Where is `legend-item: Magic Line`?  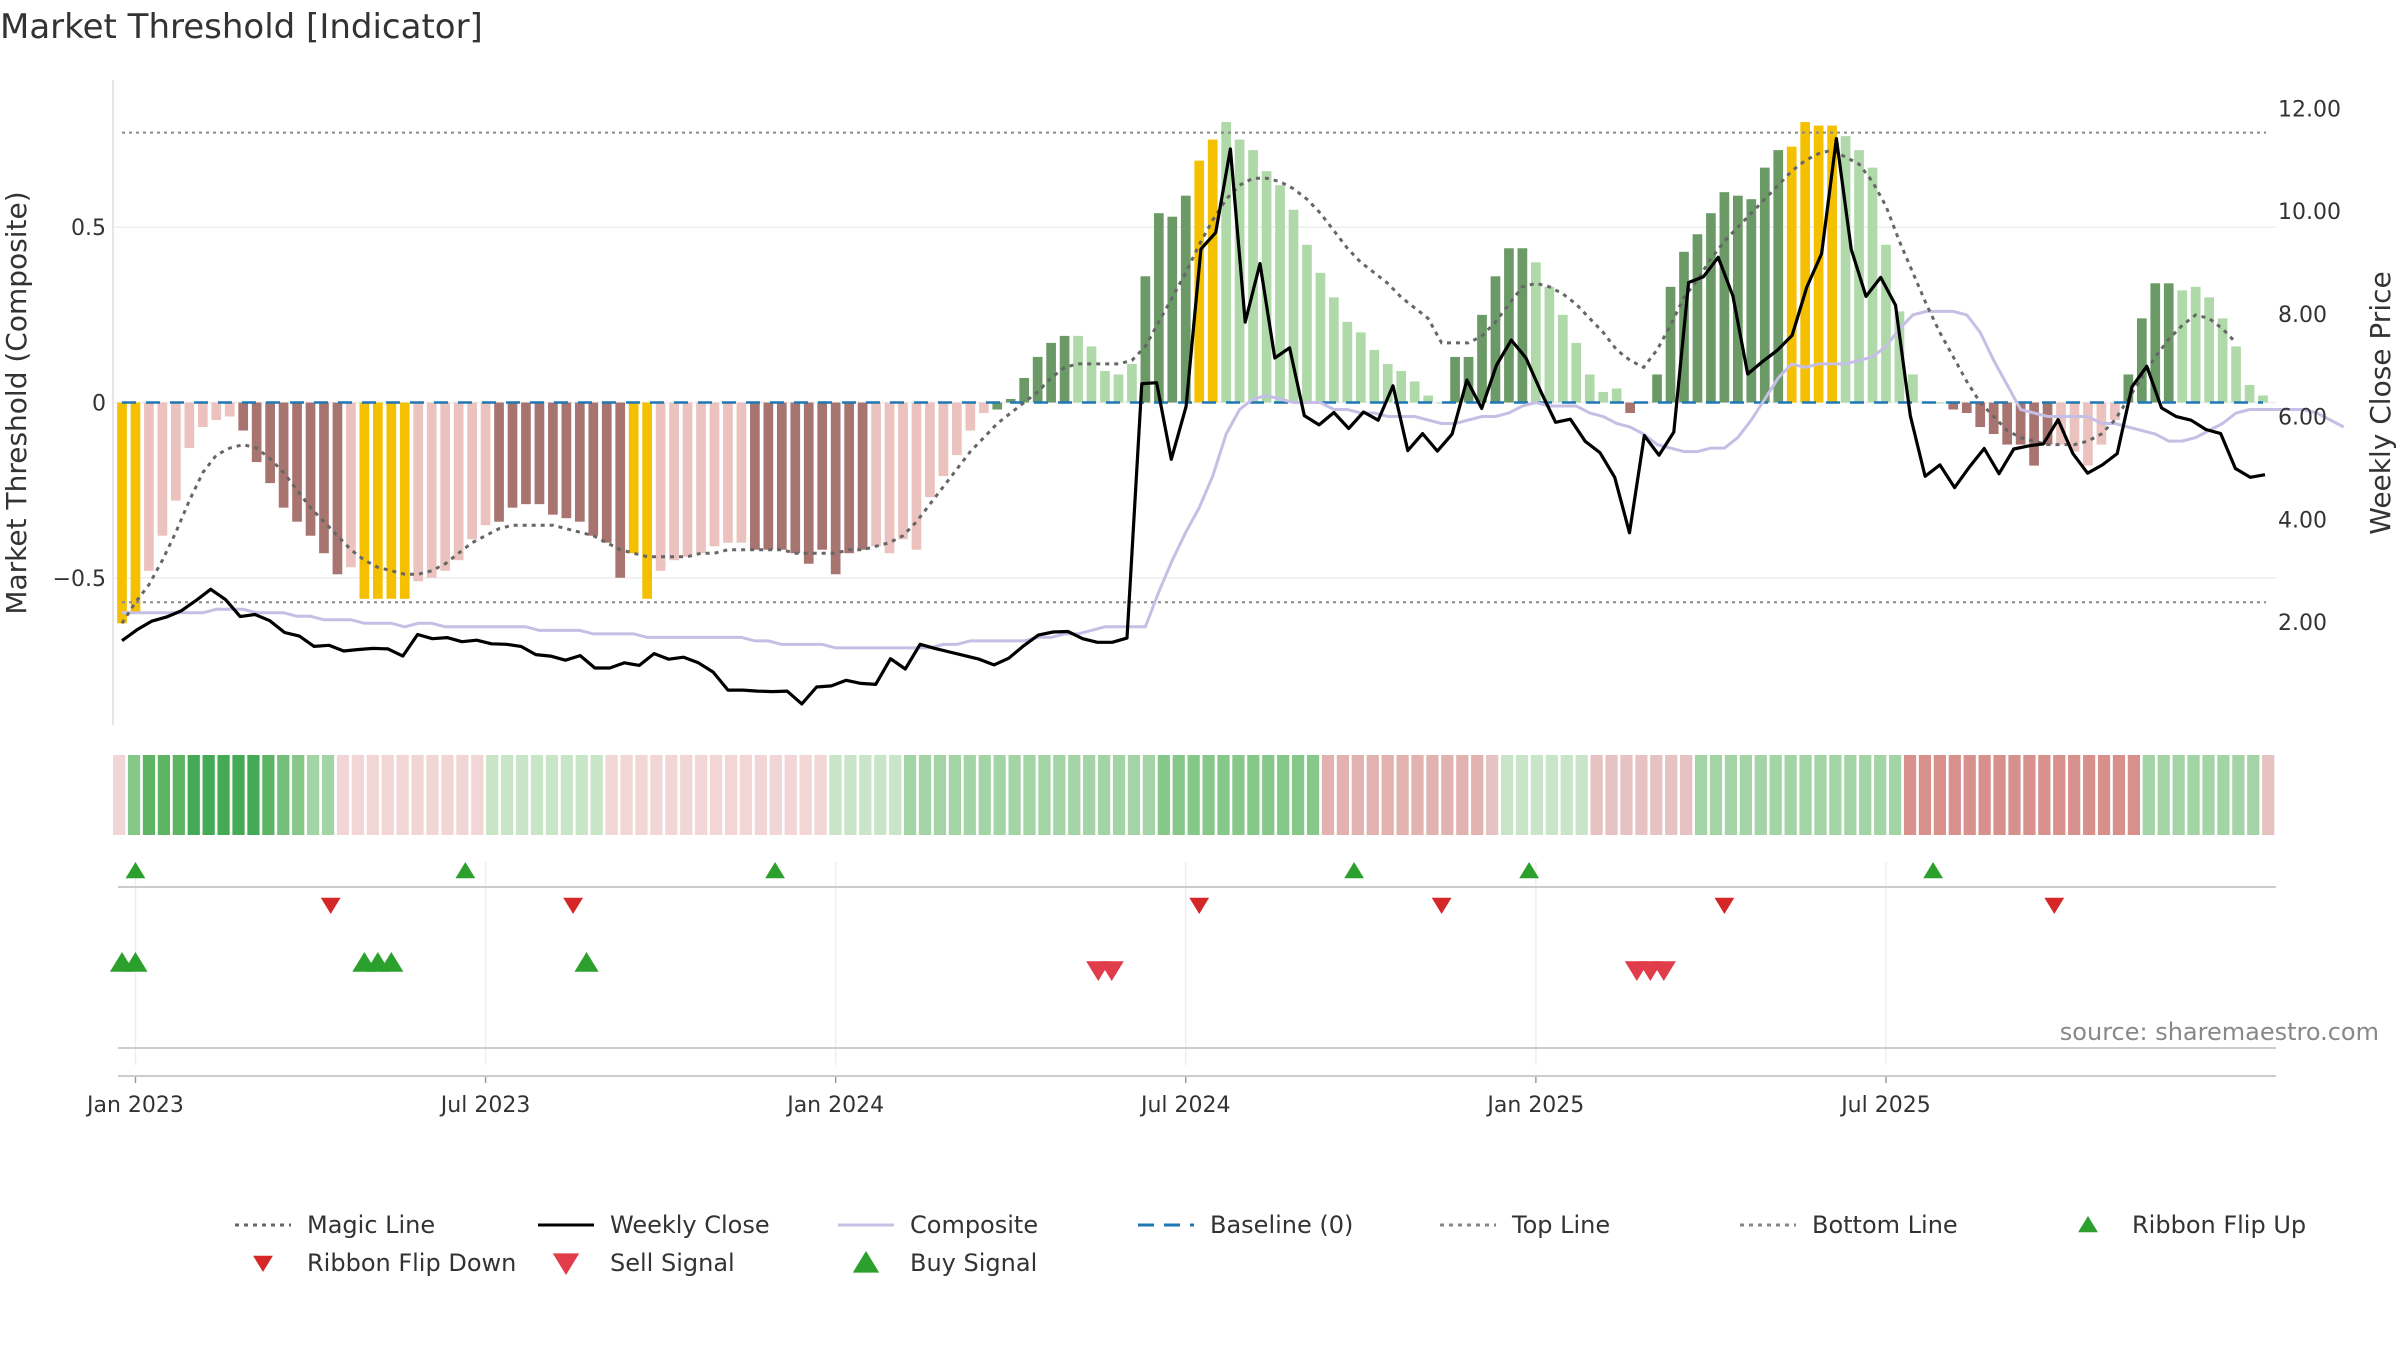 legend-item: Magic Line is located at coordinates (335, 1225).